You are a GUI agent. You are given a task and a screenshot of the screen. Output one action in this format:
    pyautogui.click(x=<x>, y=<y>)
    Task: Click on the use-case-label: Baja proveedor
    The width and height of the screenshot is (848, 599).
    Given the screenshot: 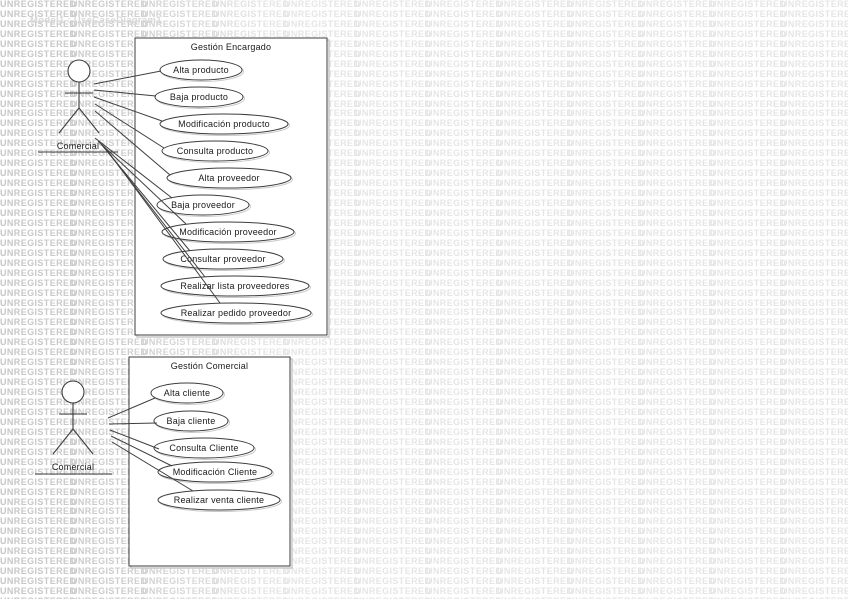 What is the action you would take?
    pyautogui.click(x=203, y=205)
    